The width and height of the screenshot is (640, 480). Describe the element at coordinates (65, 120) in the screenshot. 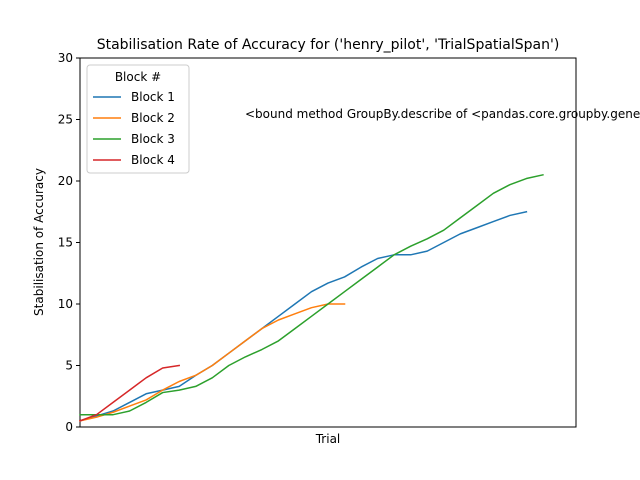

I see `y-tick-label: 25` at that location.